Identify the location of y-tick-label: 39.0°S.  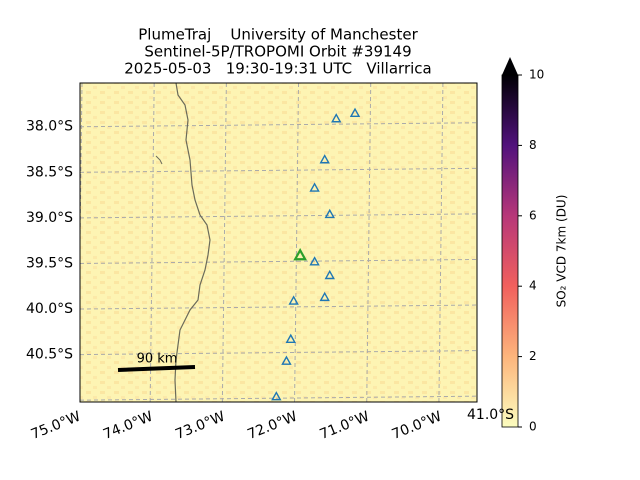
(49, 218).